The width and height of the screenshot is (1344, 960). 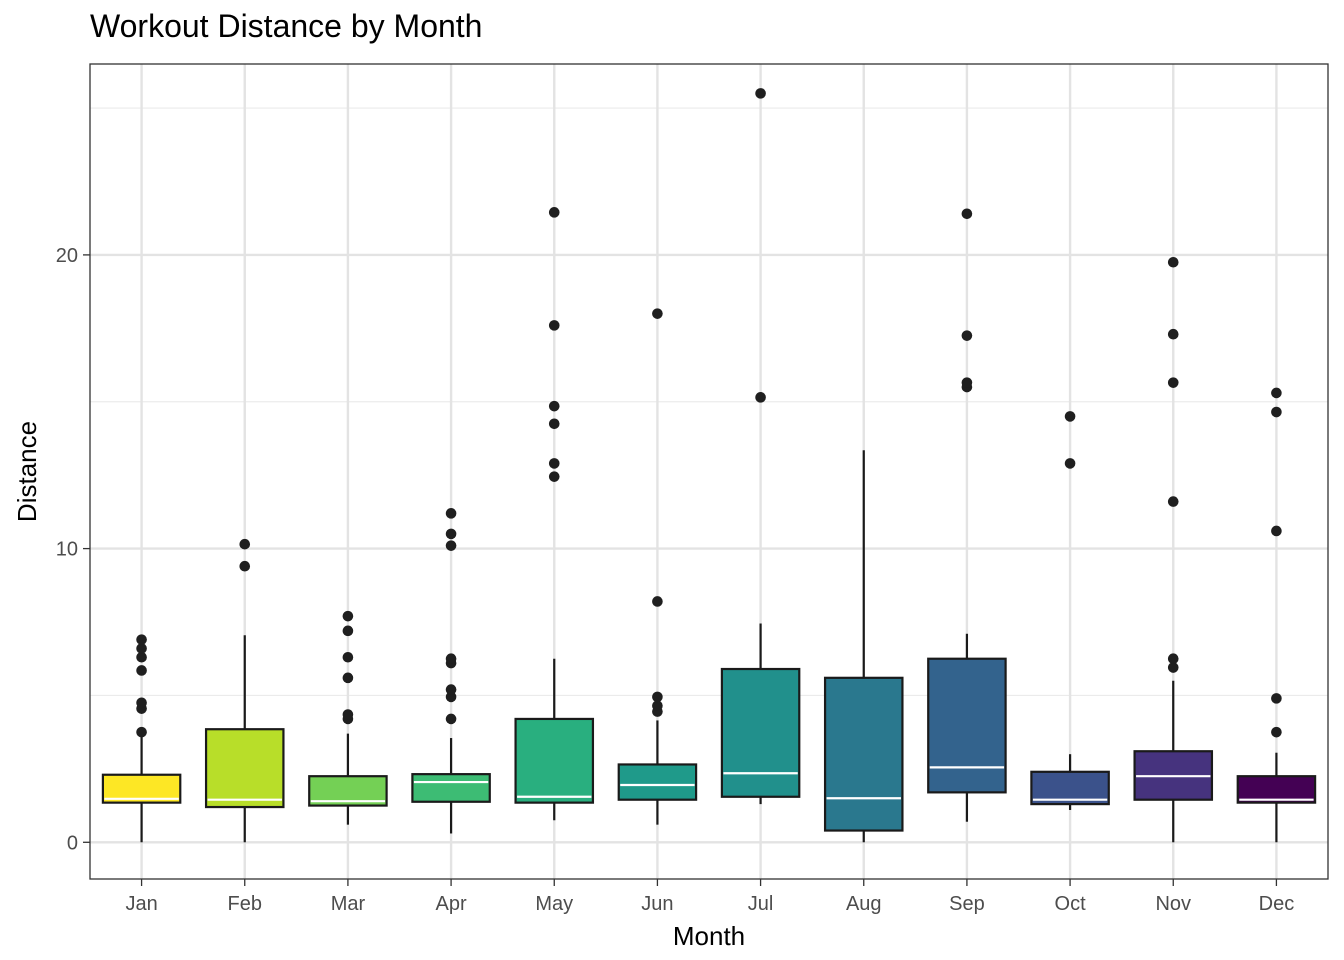 I want to click on x-tick-label: Nov, so click(x=1173, y=904).